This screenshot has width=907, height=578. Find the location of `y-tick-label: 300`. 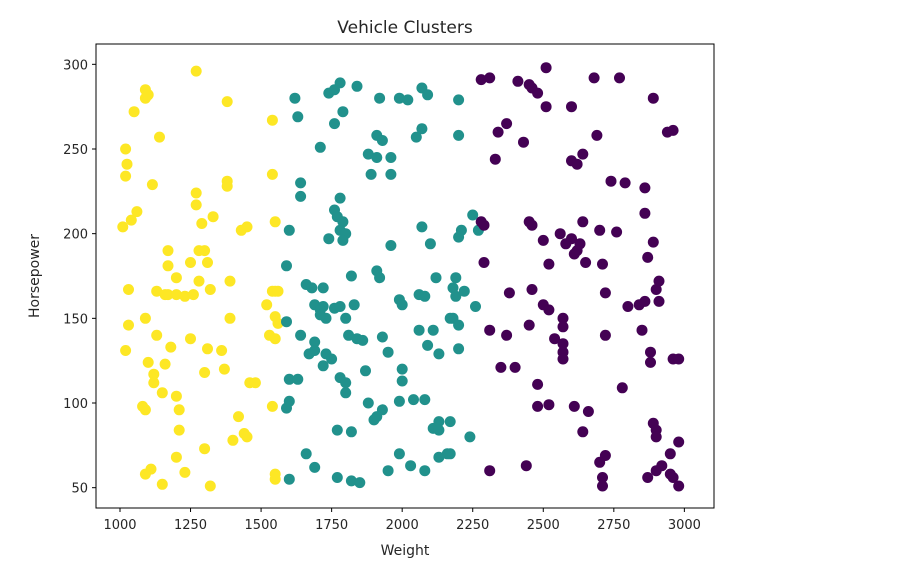

y-tick-label: 300 is located at coordinates (75, 65).